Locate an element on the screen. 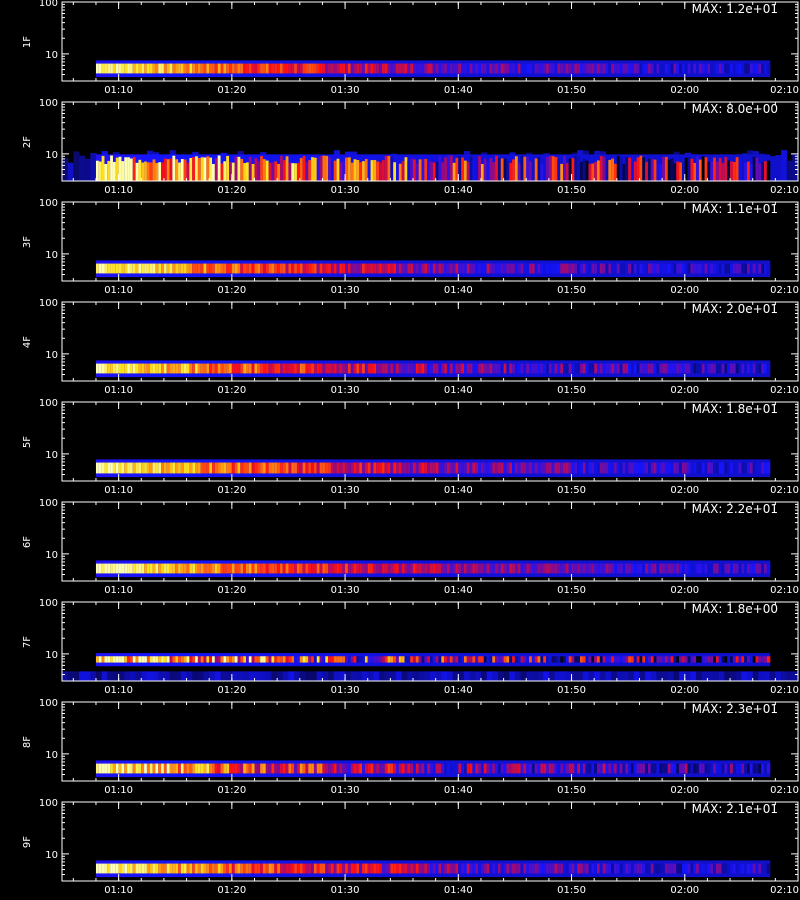  x-tick-label: 01:10 is located at coordinates (118, 490).